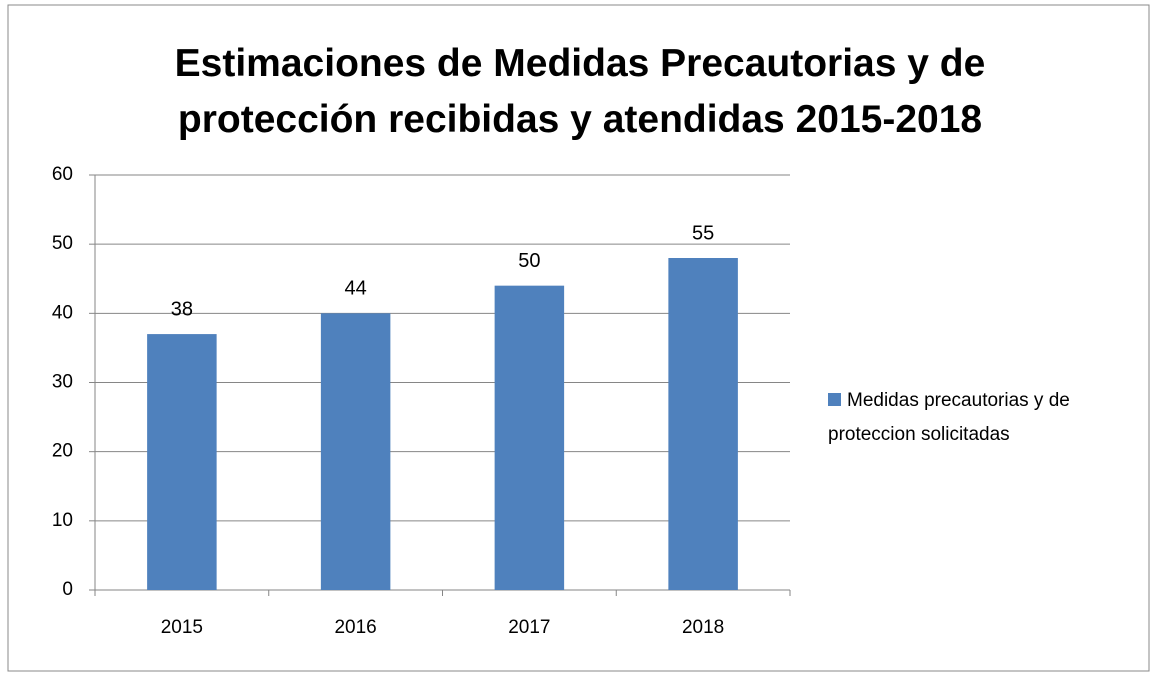  I want to click on y-tick-label: 20, so click(62, 451).